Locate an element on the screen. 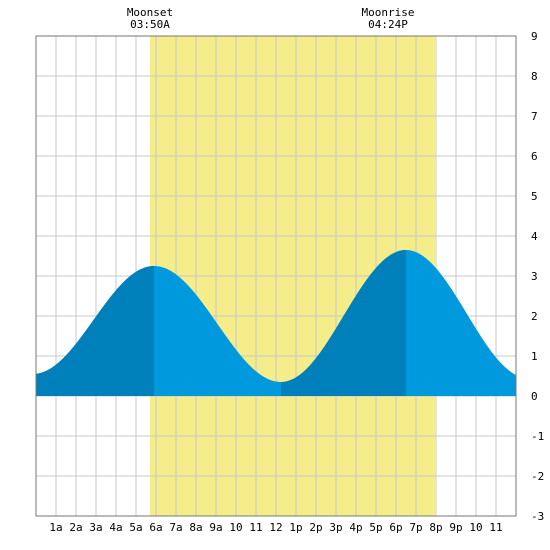  x-tick-label: 4a is located at coordinates (115, 527).